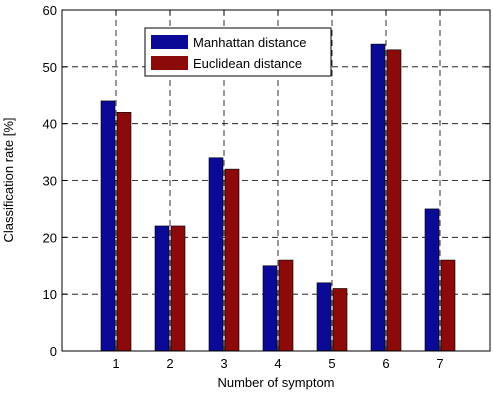  What do you see at coordinates (169, 363) in the screenshot?
I see `x-tick-label: 2` at bounding box center [169, 363].